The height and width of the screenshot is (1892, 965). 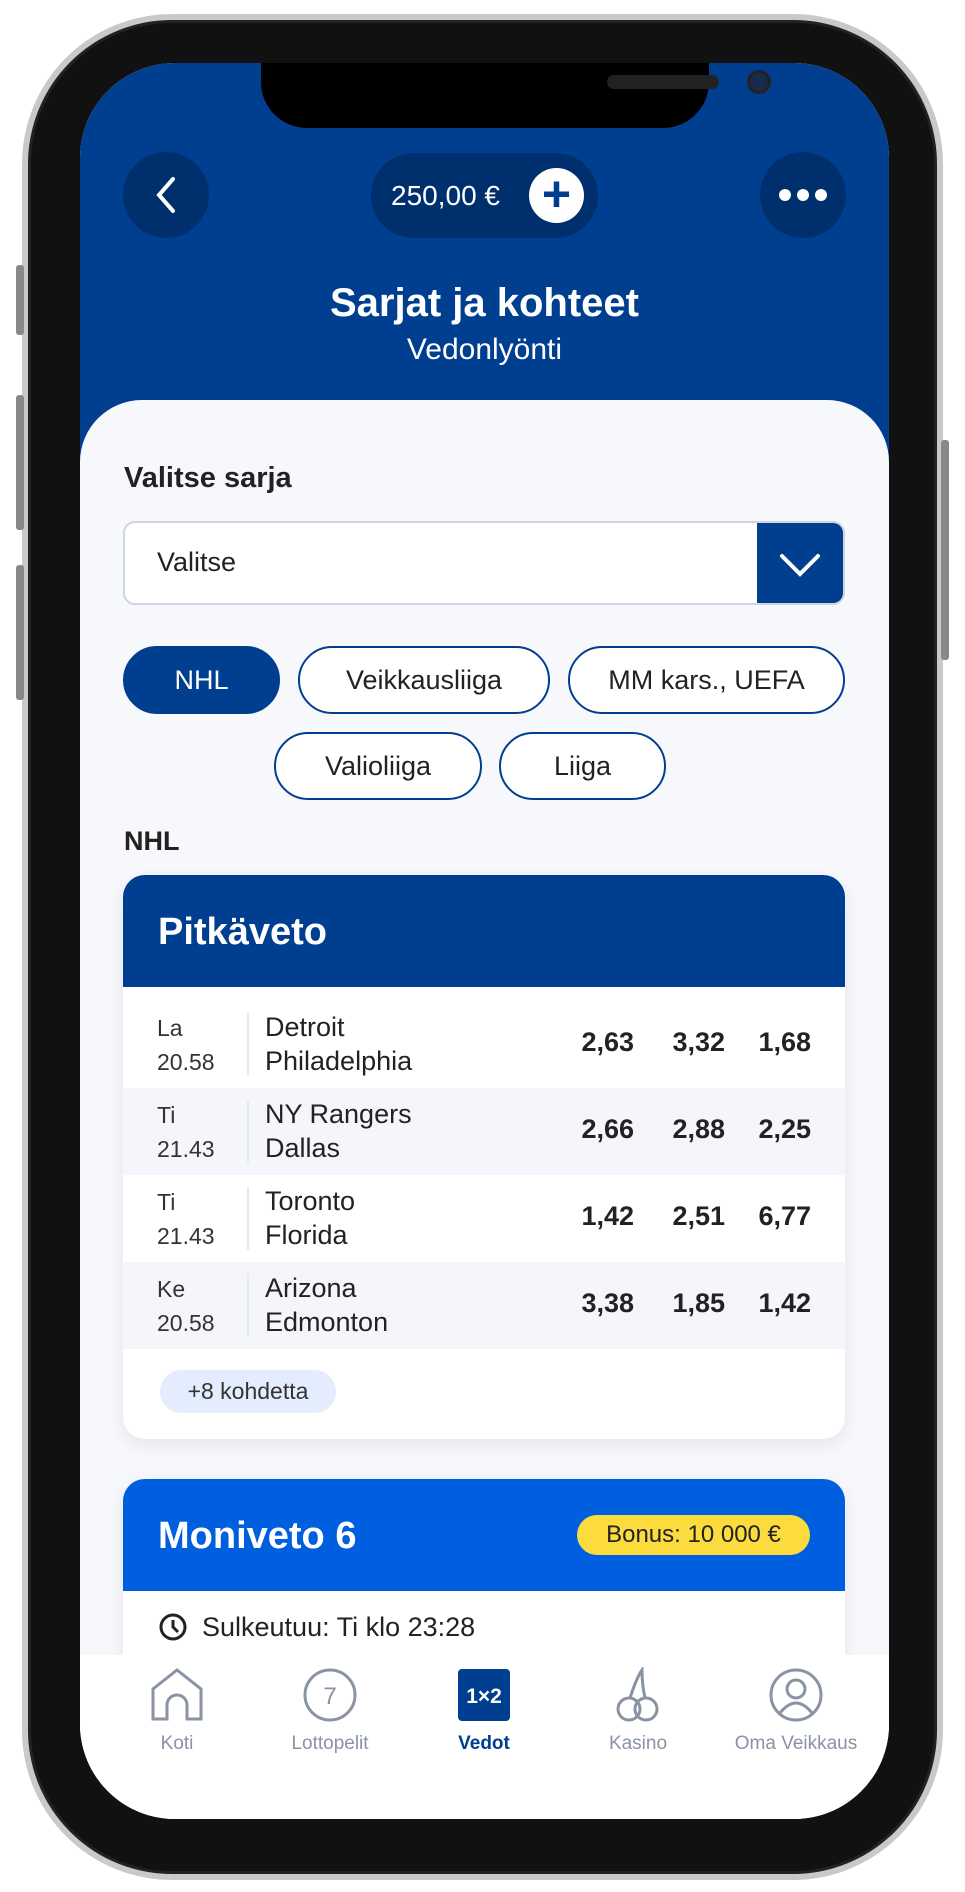 What do you see at coordinates (310, 1218) in the screenshot?
I see `match-teams: Toronto Florida` at bounding box center [310, 1218].